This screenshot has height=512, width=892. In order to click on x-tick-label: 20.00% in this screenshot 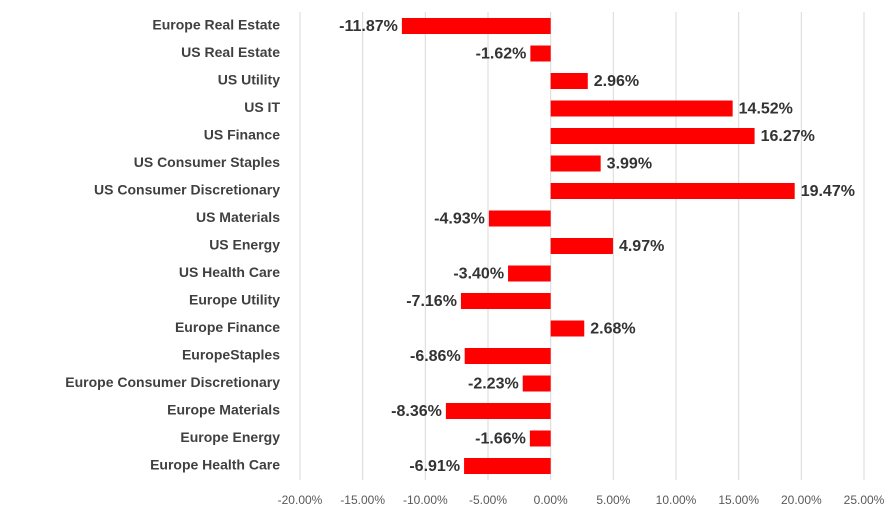, I will do `click(801, 500)`.